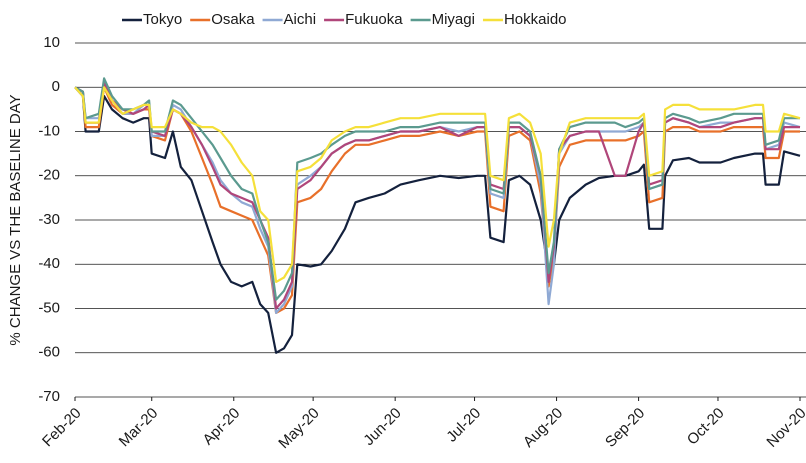  What do you see at coordinates (222, 427) in the screenshot?
I see `x-tick-label: Apr-20` at bounding box center [222, 427].